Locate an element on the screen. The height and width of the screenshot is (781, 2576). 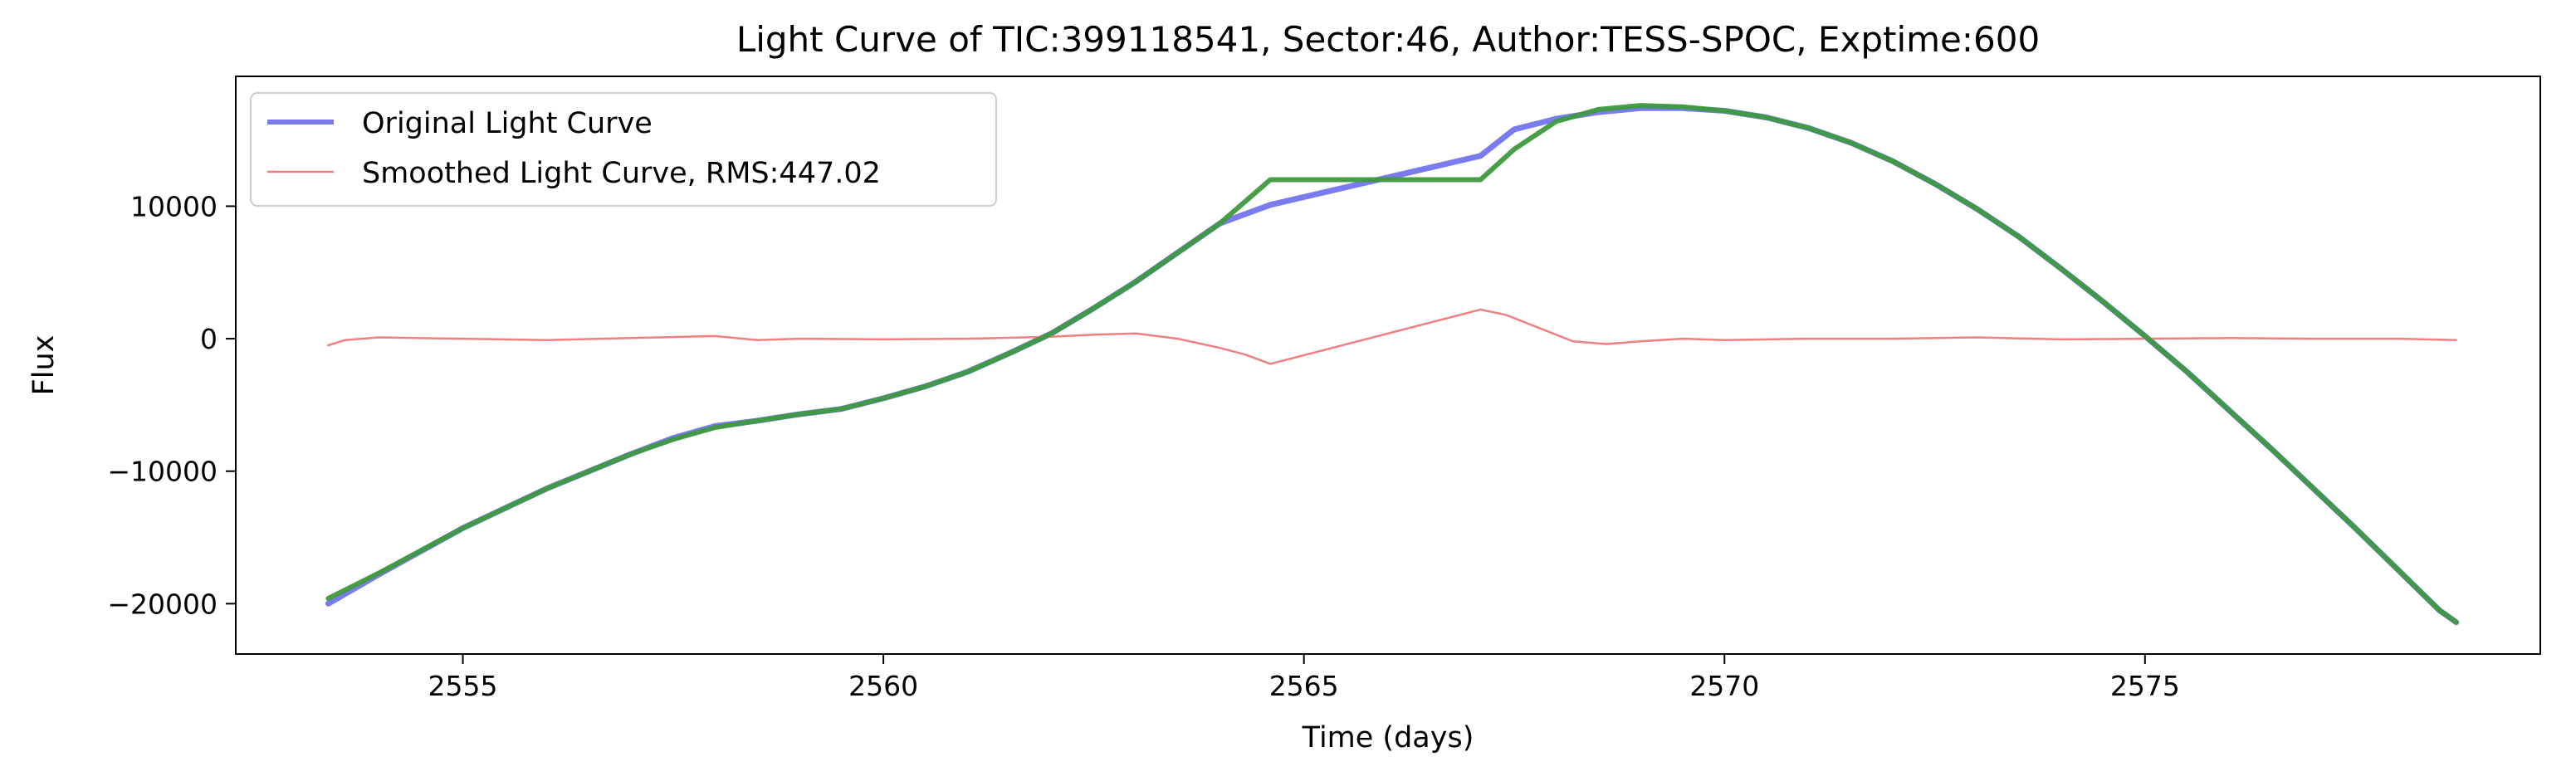
x-axis-label: Time (days) is located at coordinates (1388, 737).